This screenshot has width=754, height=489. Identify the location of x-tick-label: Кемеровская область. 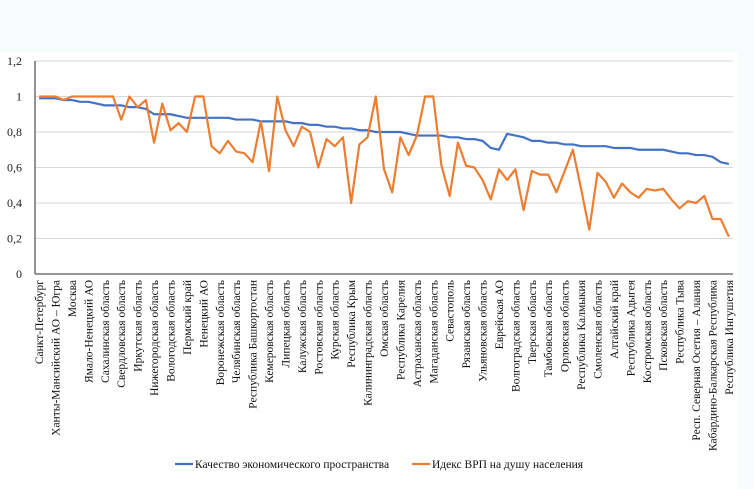
(270, 331).